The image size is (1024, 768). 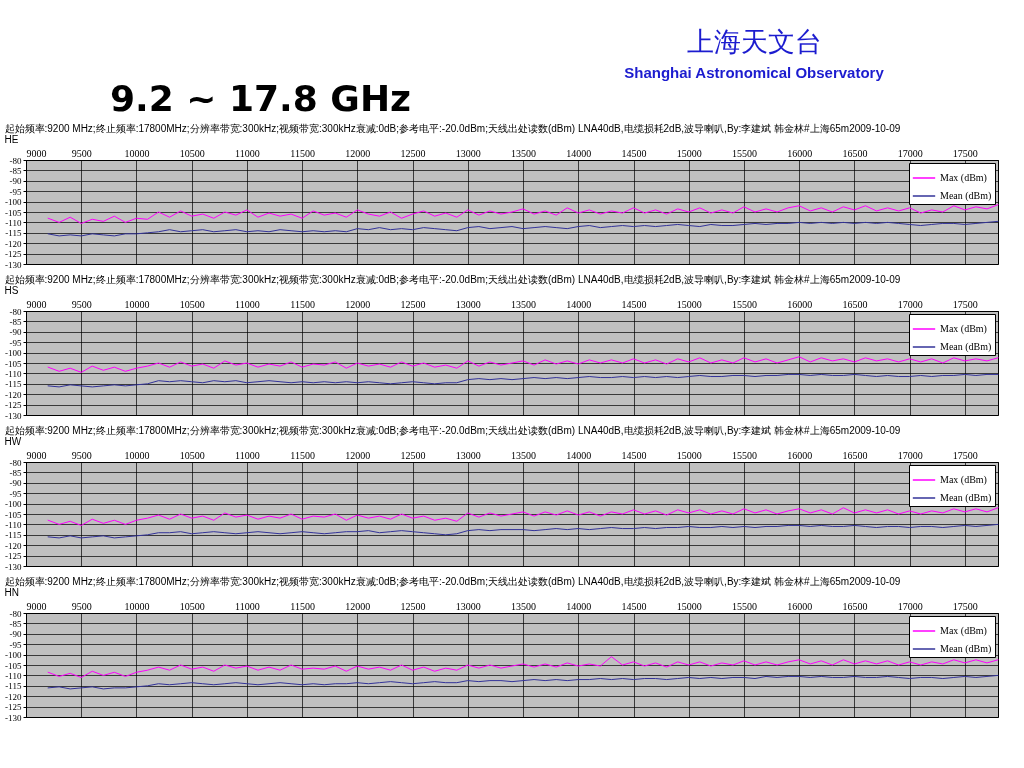 What do you see at coordinates (11, 290) in the screenshot?
I see `chart-subtitle: HS` at bounding box center [11, 290].